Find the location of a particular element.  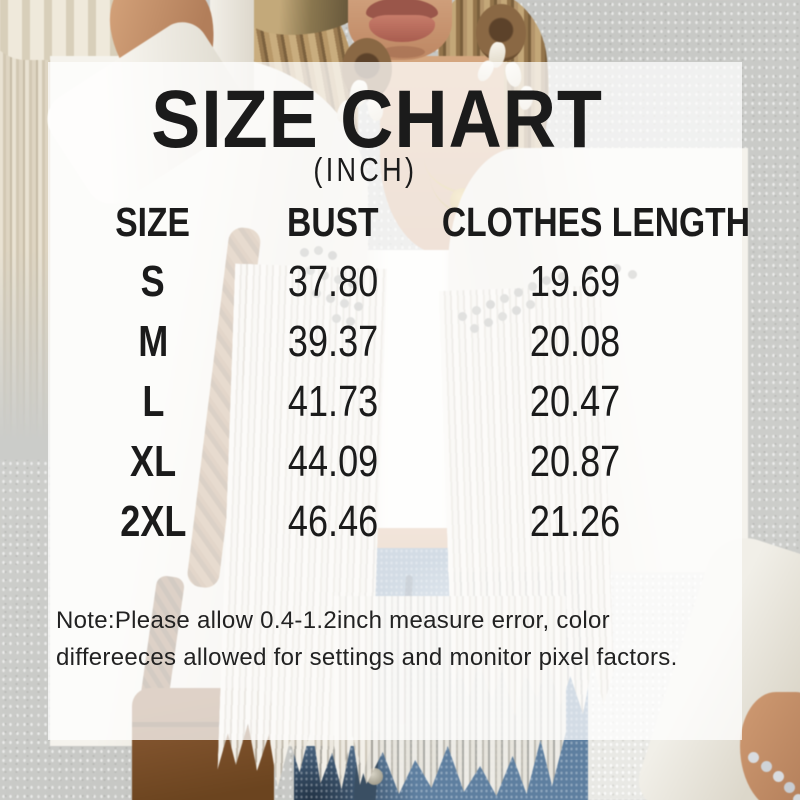

bust-cell: 44.09 is located at coordinates (333, 461).